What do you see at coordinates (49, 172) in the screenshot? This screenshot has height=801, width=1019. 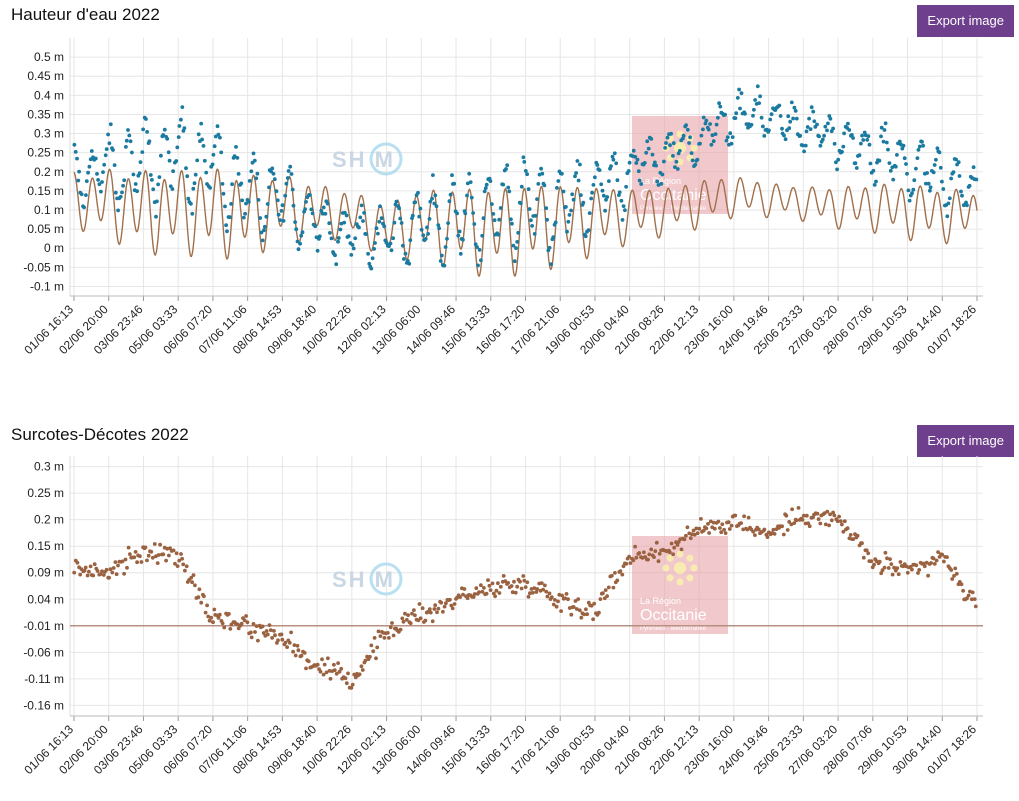 I see `y-tick-label: 0.2 m` at bounding box center [49, 172].